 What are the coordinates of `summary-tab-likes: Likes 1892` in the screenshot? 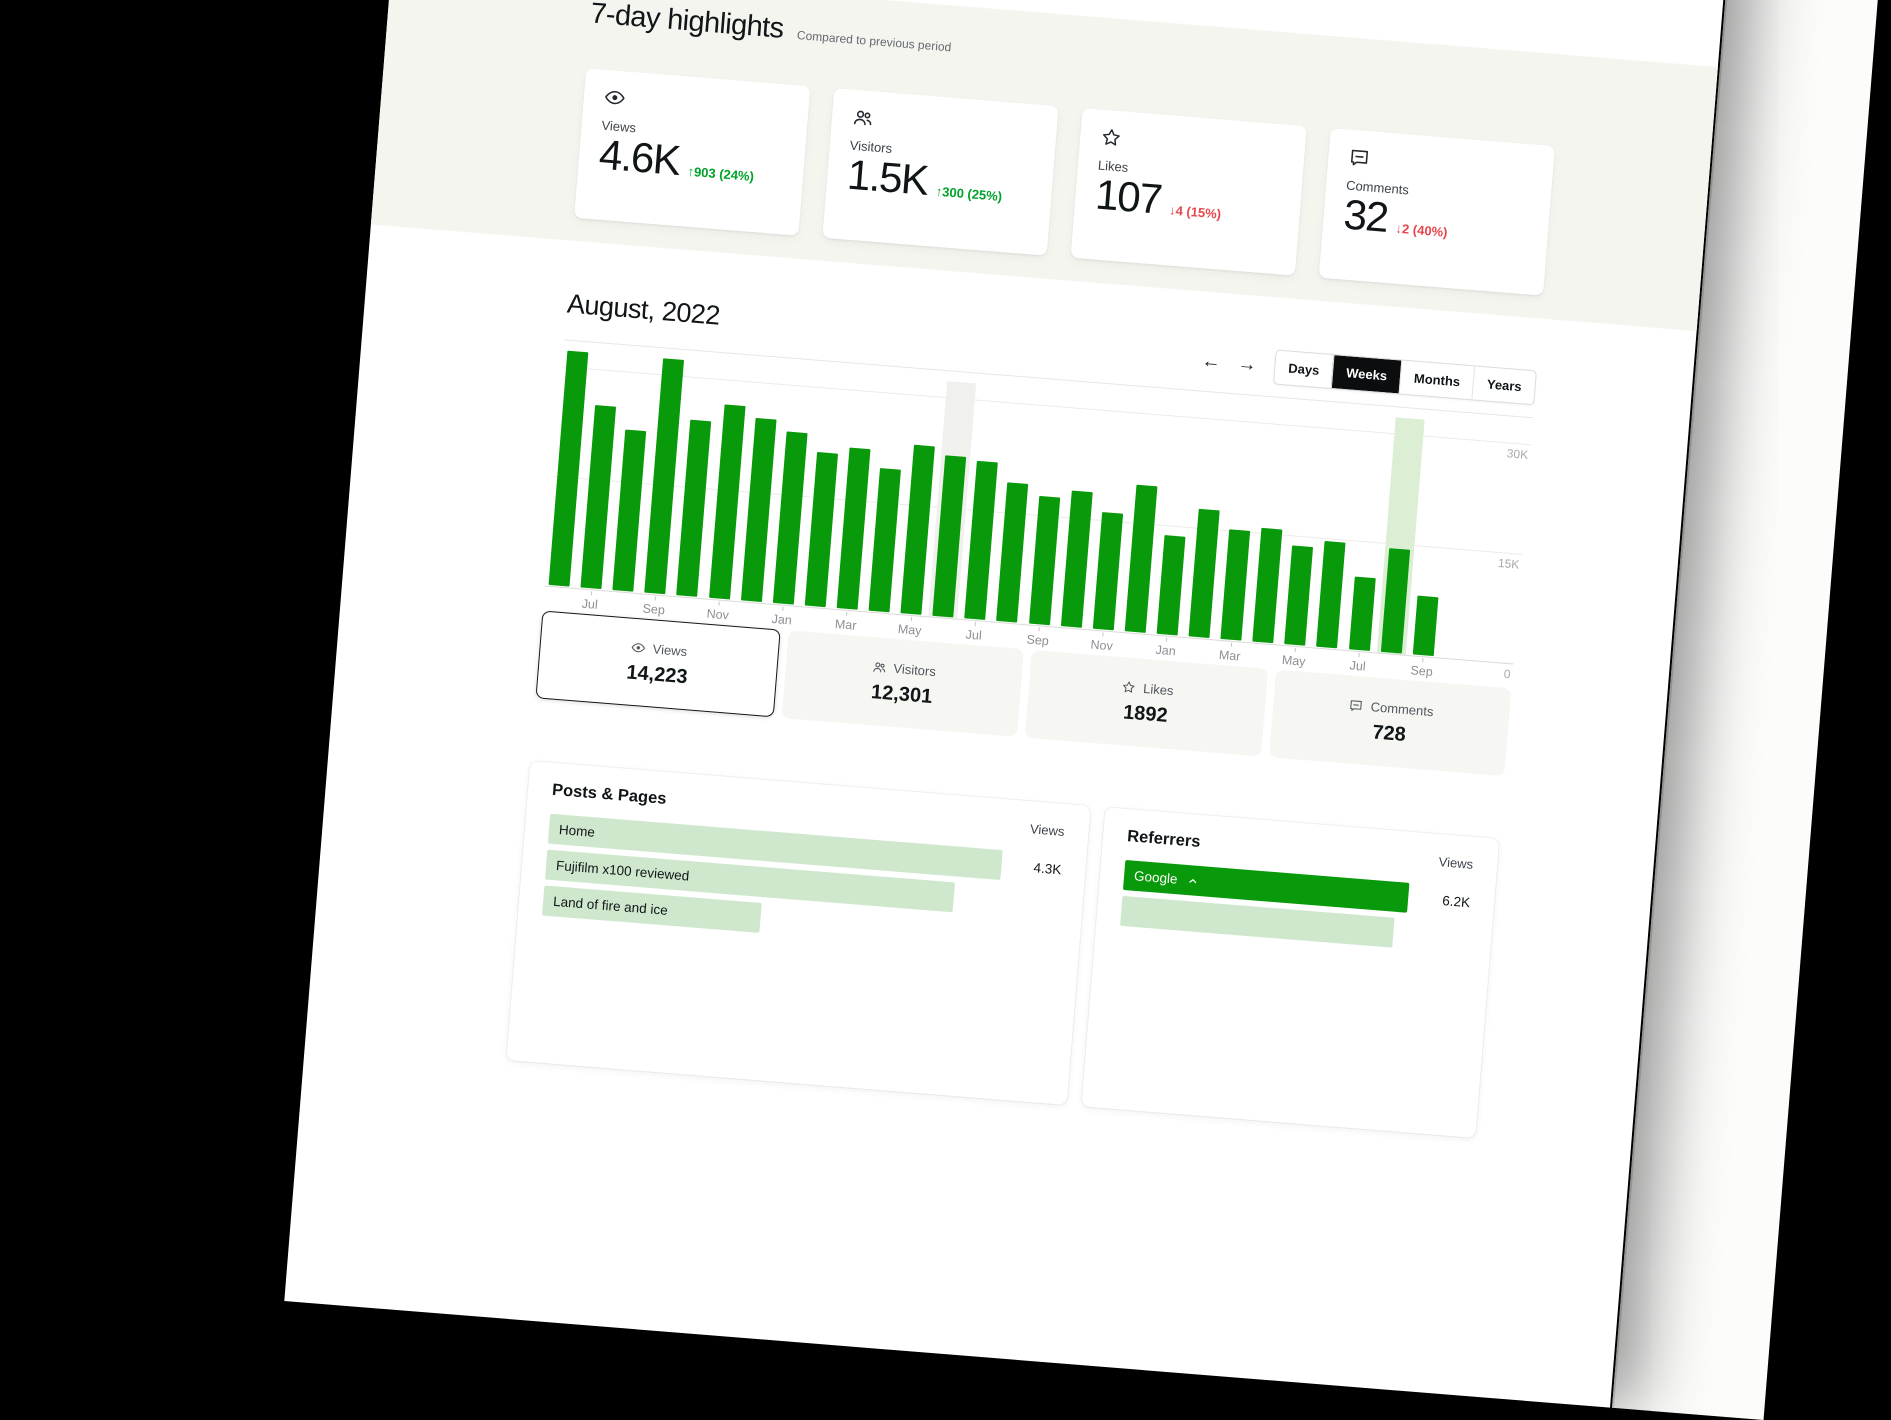 It's located at (1146, 703).